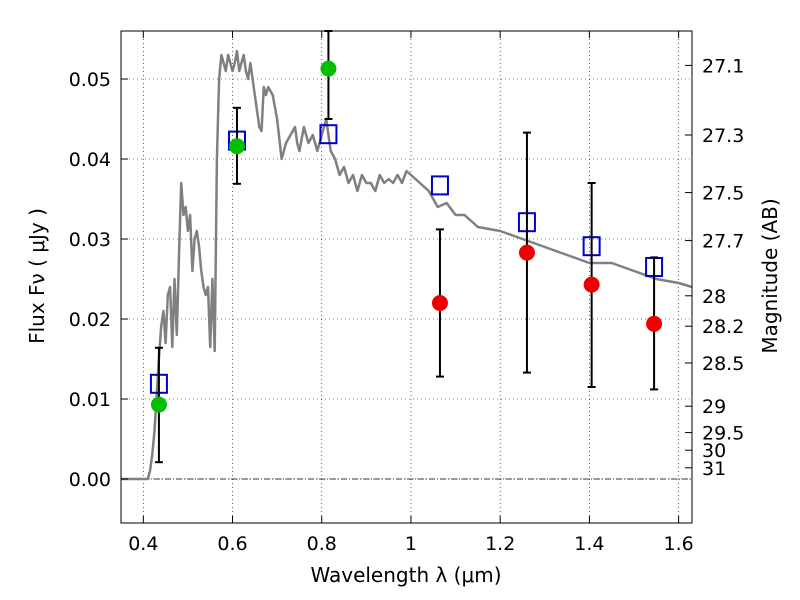 The height and width of the screenshot is (600, 800). What do you see at coordinates (500, 544) in the screenshot?
I see `x-tick-label: 1.2` at bounding box center [500, 544].